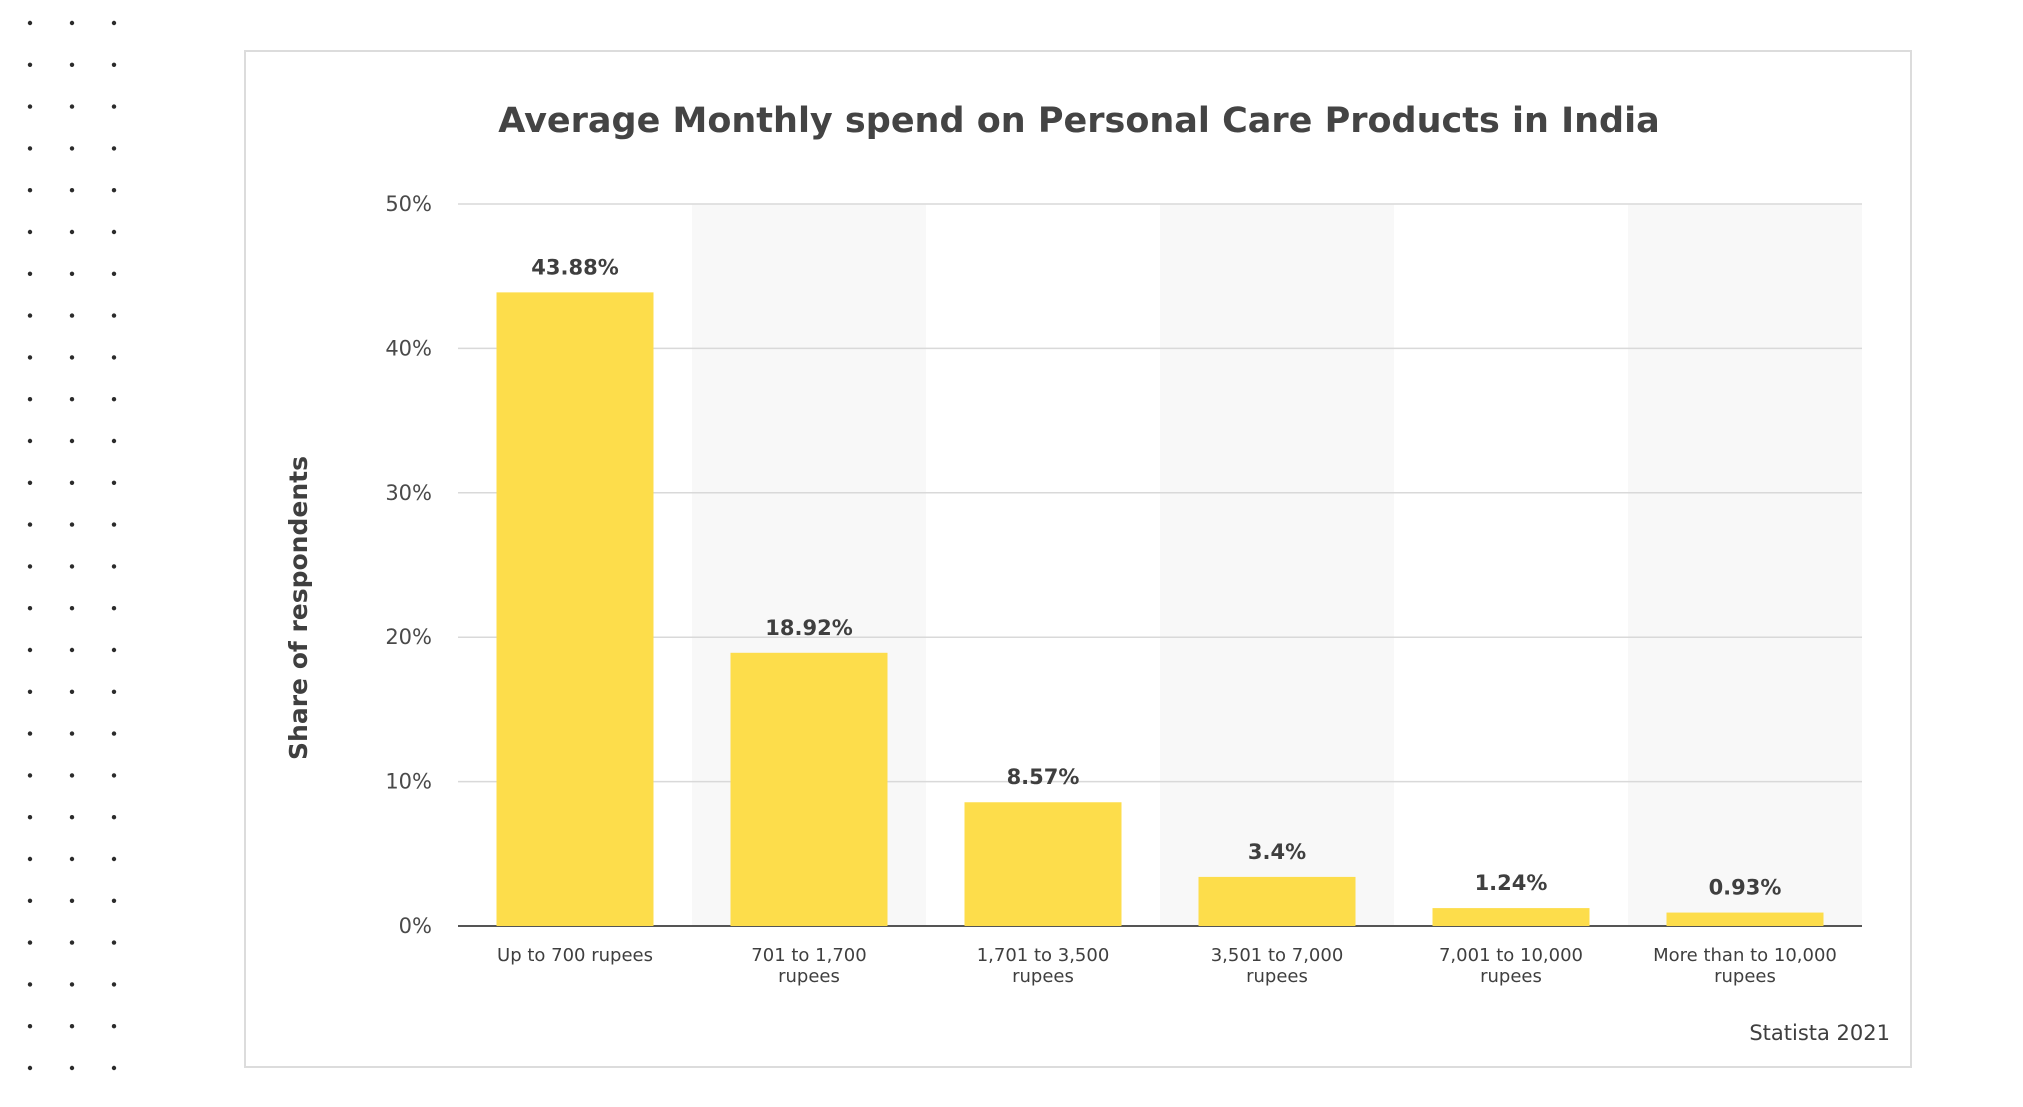  Describe the element at coordinates (1043, 955) in the screenshot. I see `x-category-label: 1,701 to 3,500` at that location.